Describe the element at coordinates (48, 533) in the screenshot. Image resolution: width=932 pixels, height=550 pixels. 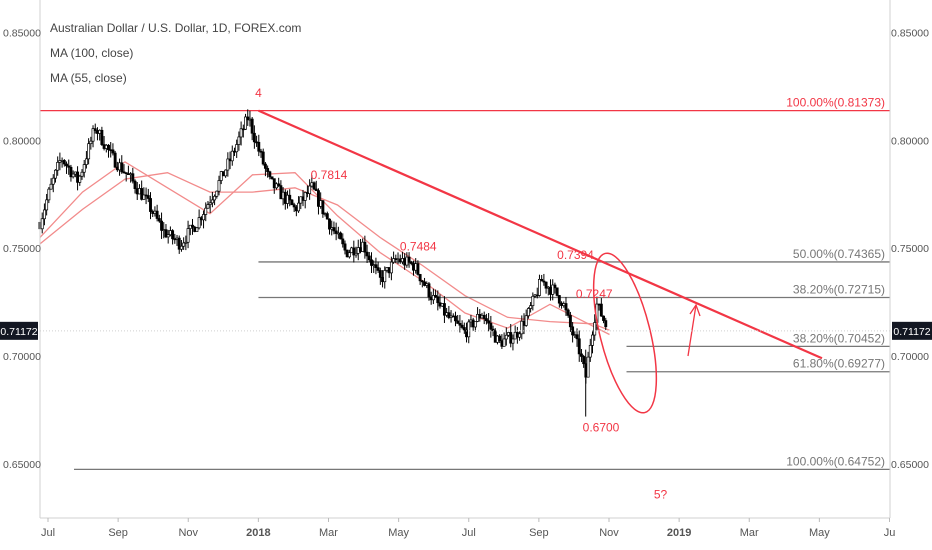
I see `x-tick-label: Jul` at that location.